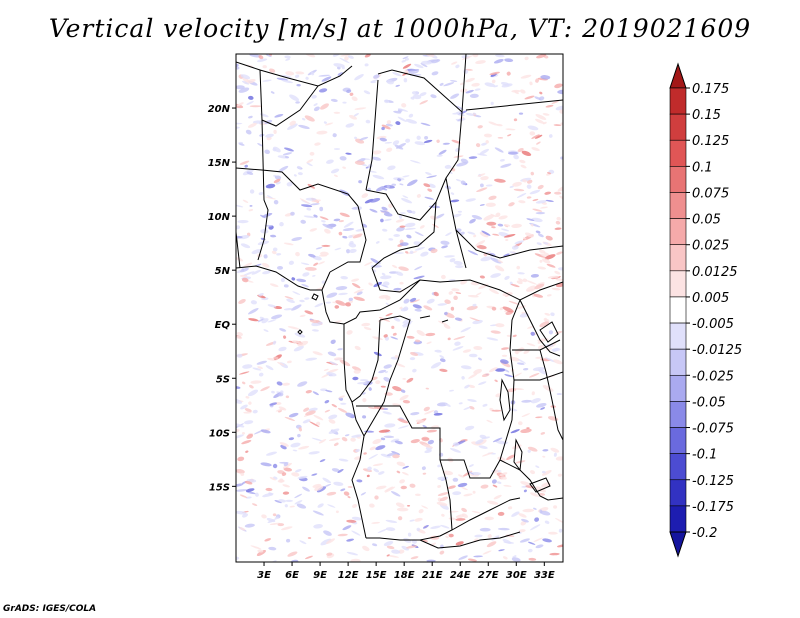 This screenshot has width=800, height=618. Describe the element at coordinates (219, 109) in the screenshot. I see `lat-tick-label: 20N` at that location.